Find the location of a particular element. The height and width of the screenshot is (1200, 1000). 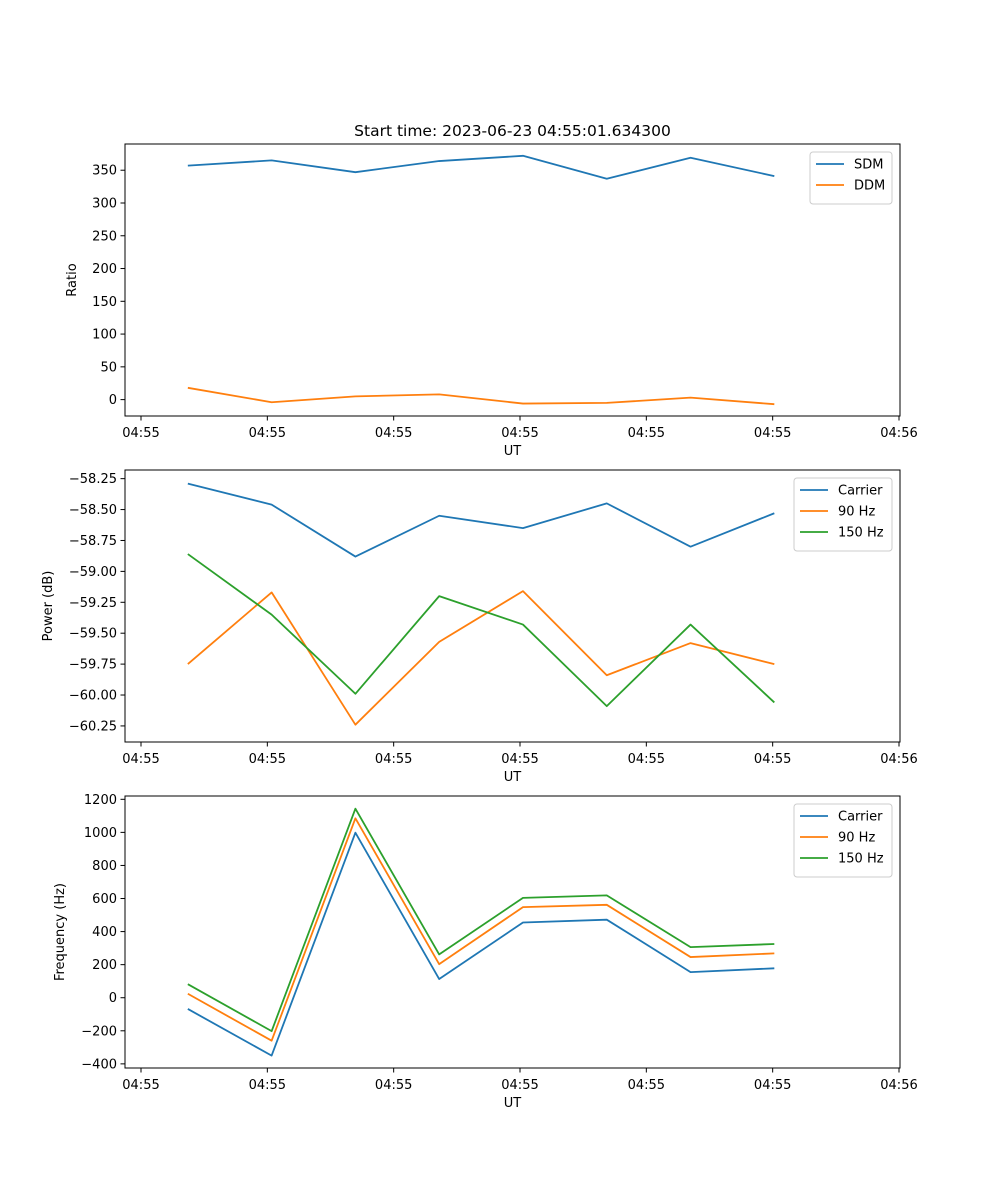

y-tick-label: 350 is located at coordinates (104, 171).